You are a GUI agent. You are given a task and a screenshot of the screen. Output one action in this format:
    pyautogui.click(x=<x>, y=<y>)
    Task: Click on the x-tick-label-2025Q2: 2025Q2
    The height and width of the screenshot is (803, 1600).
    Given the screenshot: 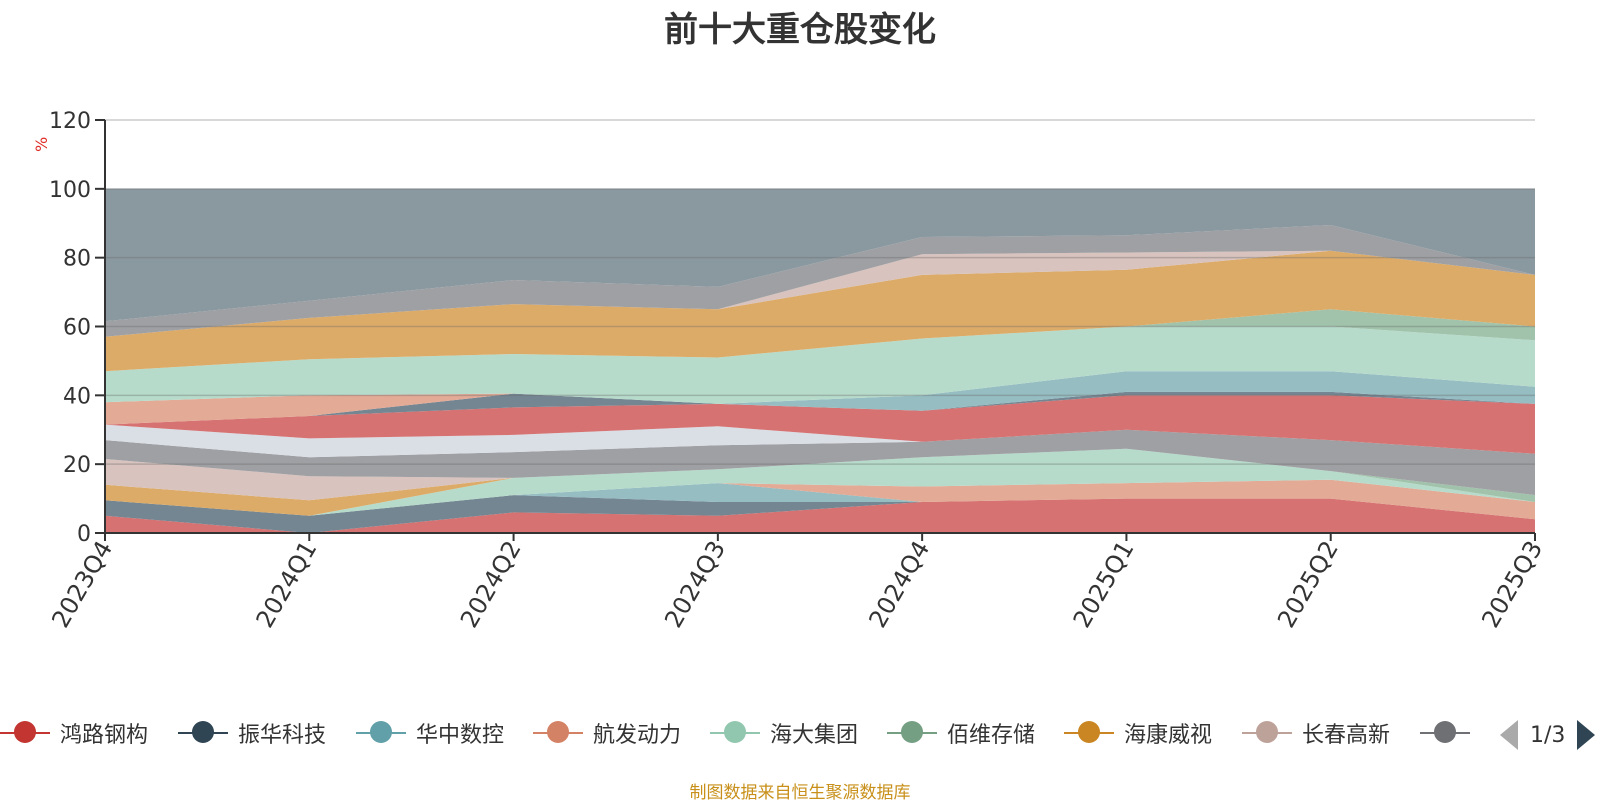 What is the action you would take?
    pyautogui.click(x=1308, y=584)
    